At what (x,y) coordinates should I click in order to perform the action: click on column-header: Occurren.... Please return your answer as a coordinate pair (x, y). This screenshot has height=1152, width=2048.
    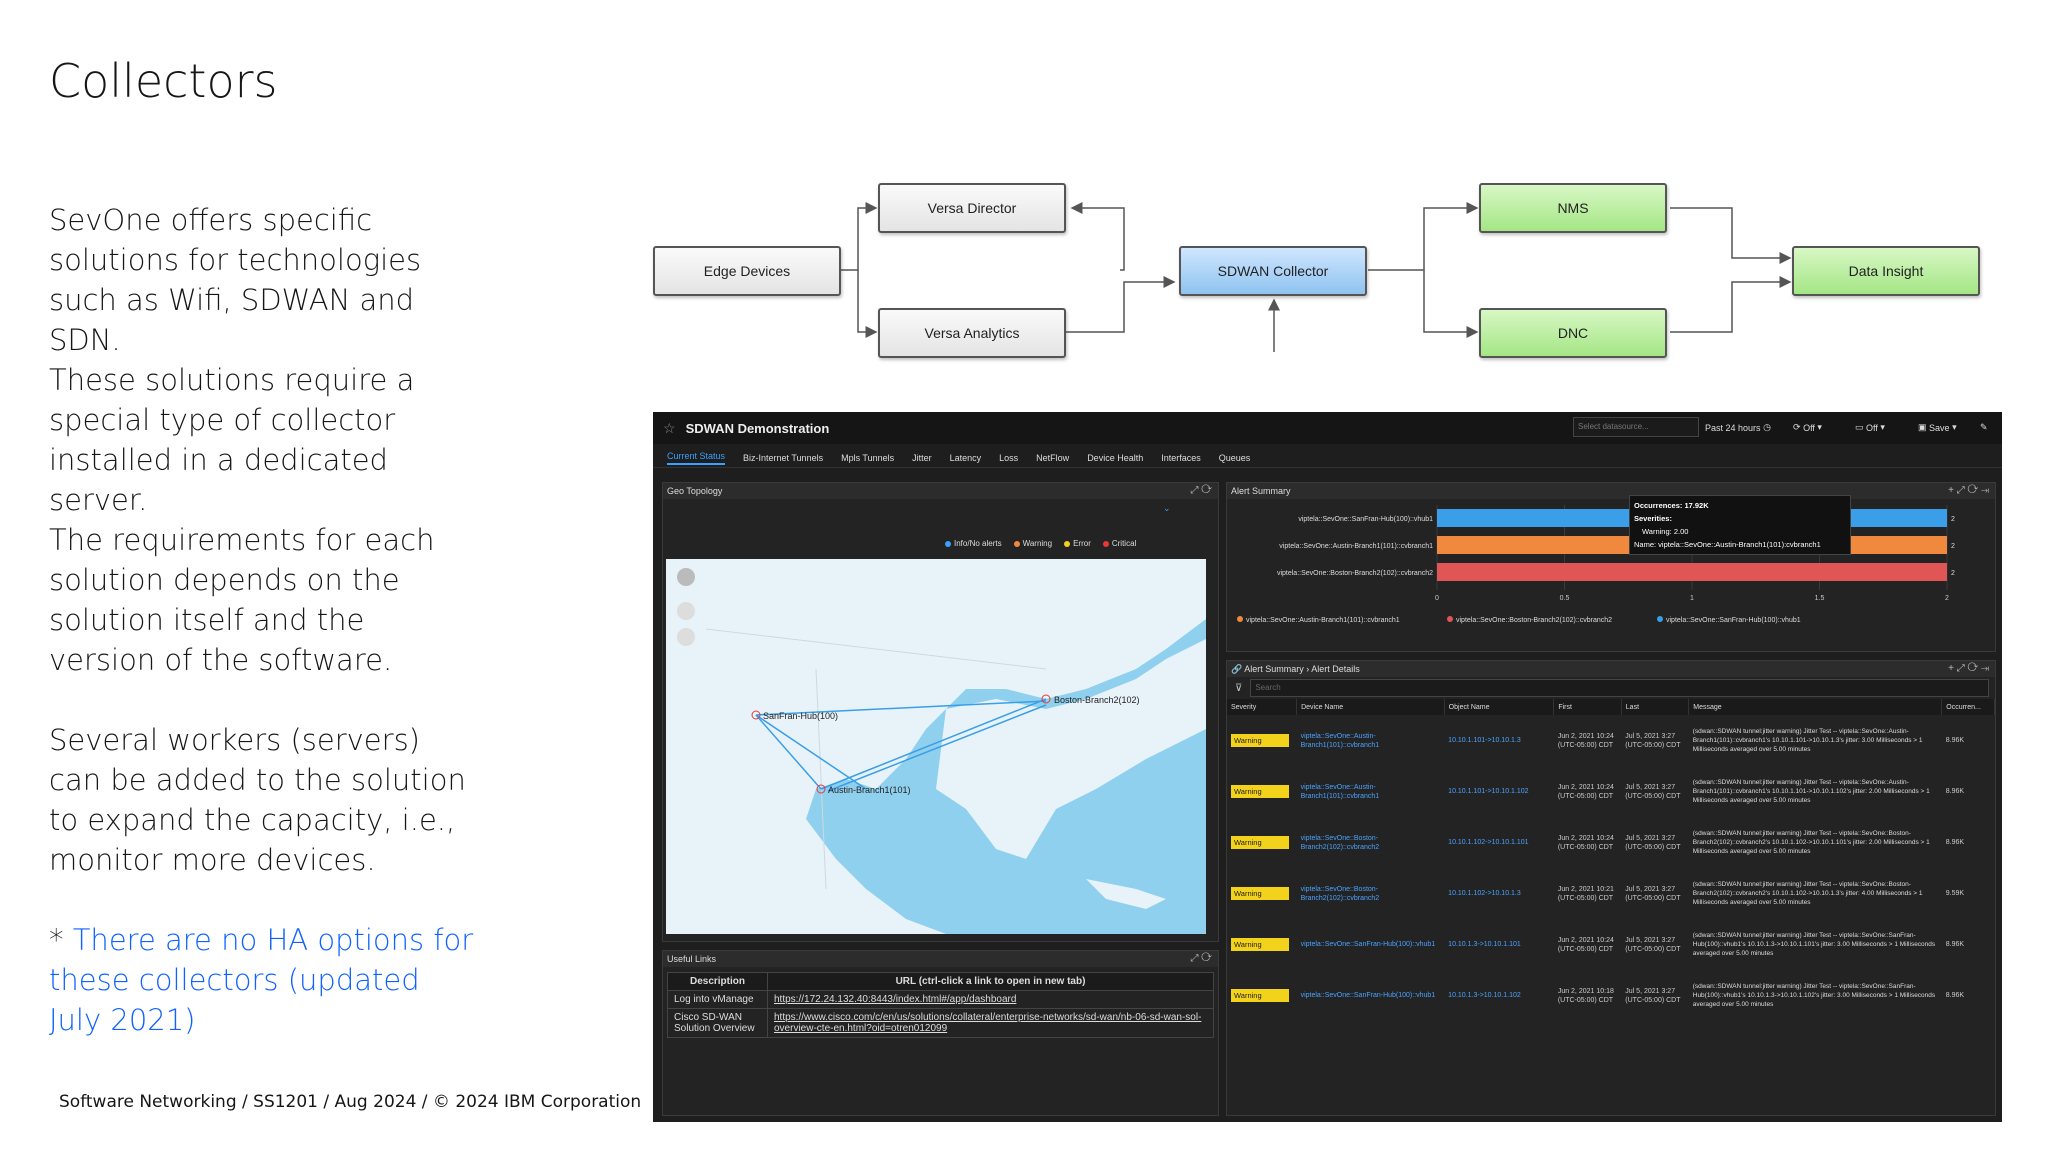
    Looking at the image, I should click on (1968, 707).